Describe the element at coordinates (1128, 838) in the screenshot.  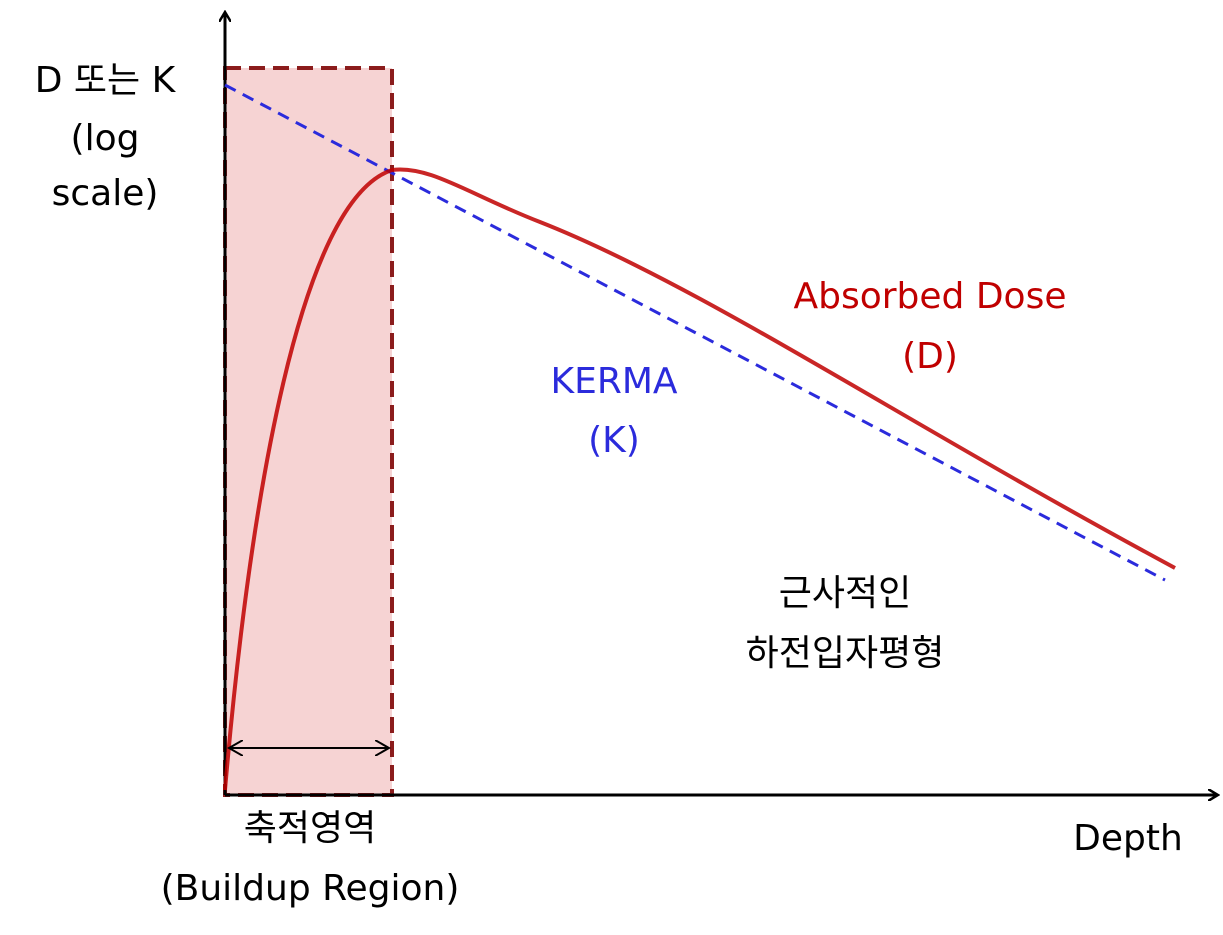
I see `x-axis-label: Depth` at that location.